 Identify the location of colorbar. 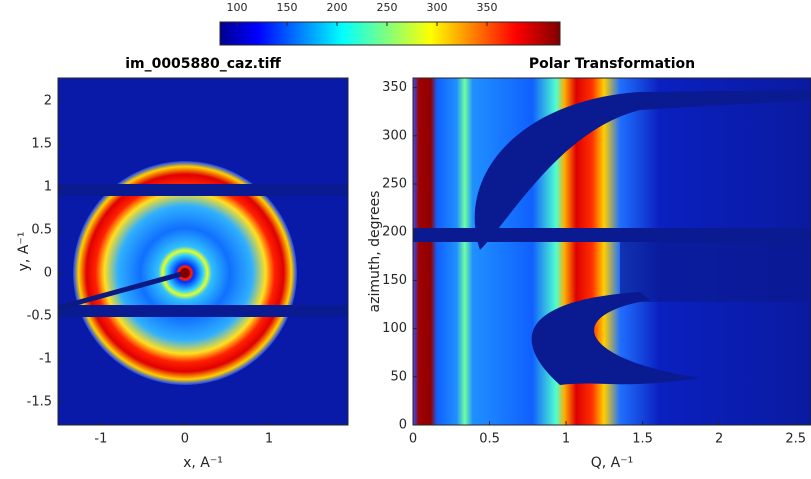
(390, 33).